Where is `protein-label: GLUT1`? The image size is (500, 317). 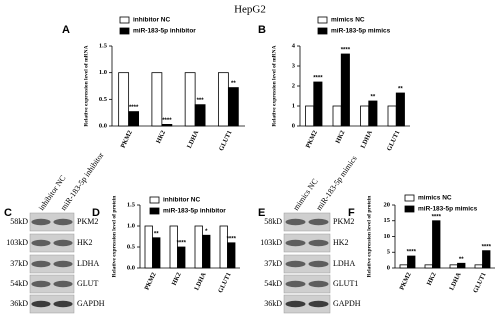 protein-label: GLUT1 is located at coordinates (345, 283).